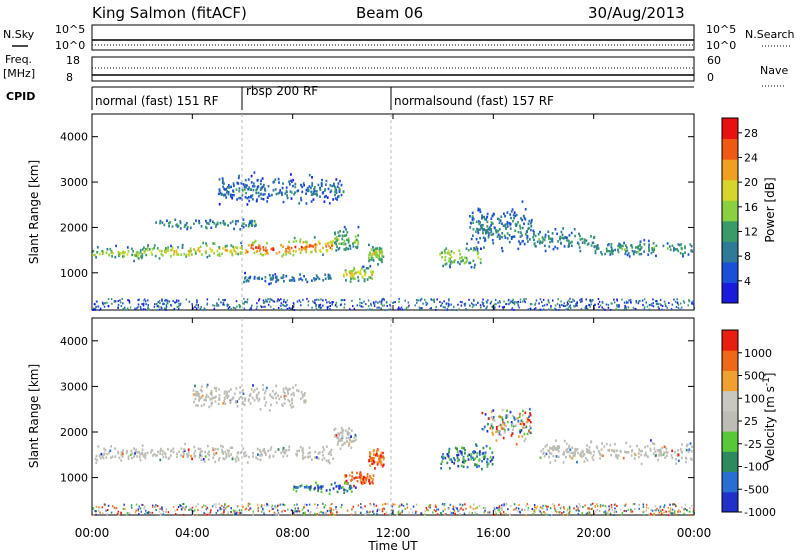 Image resolution: width=800 pixels, height=554 pixels. What do you see at coordinates (92, 533) in the screenshot?
I see `x-tick-label: 00:00` at bounding box center [92, 533].